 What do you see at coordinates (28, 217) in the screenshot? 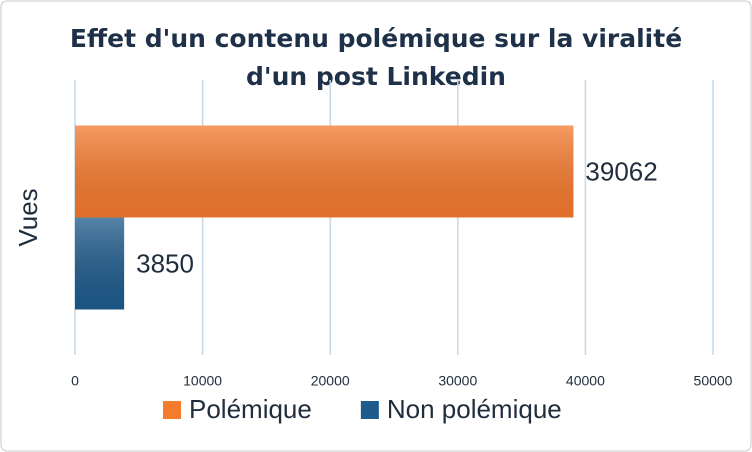
I see `y-tick-label: Vues` at bounding box center [28, 217].